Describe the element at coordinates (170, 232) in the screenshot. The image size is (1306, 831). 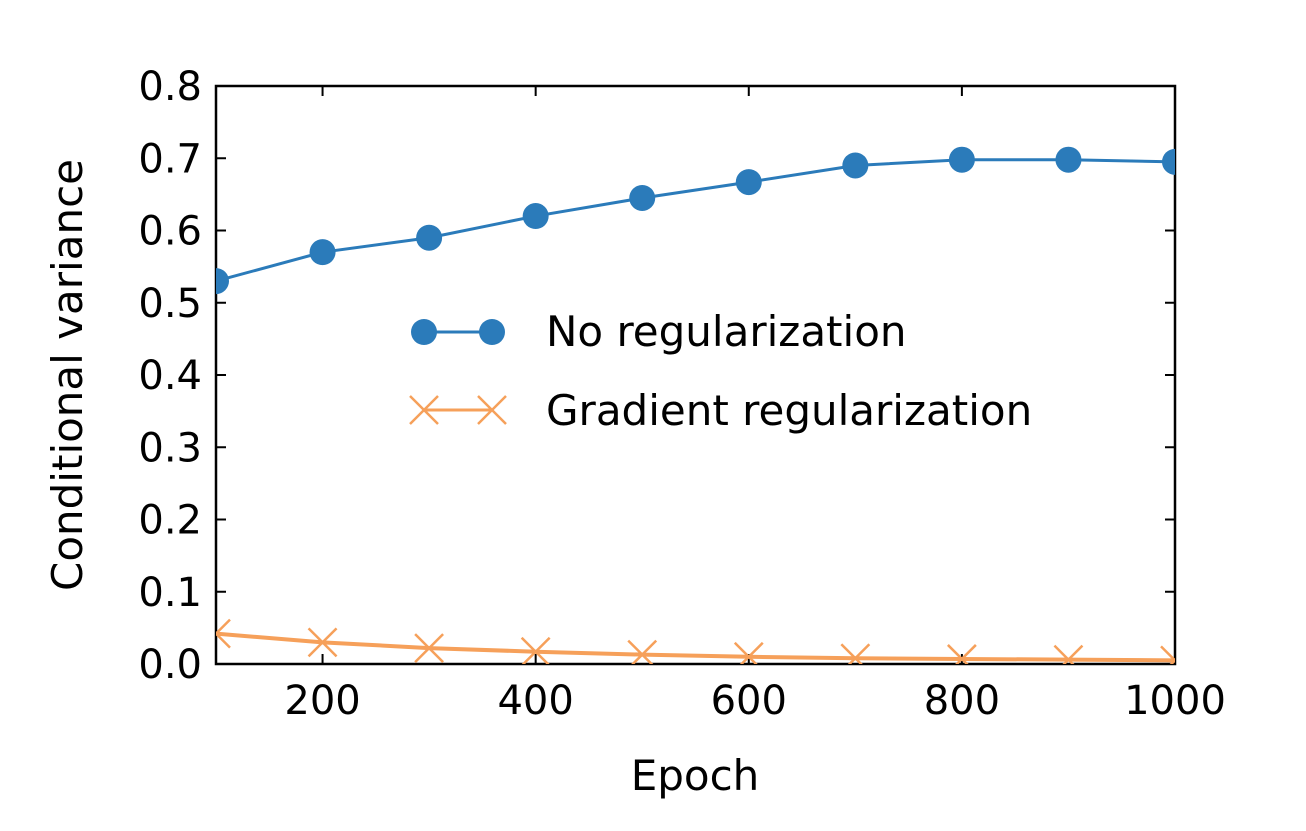
I see `y-tick-label: 0.6` at that location.